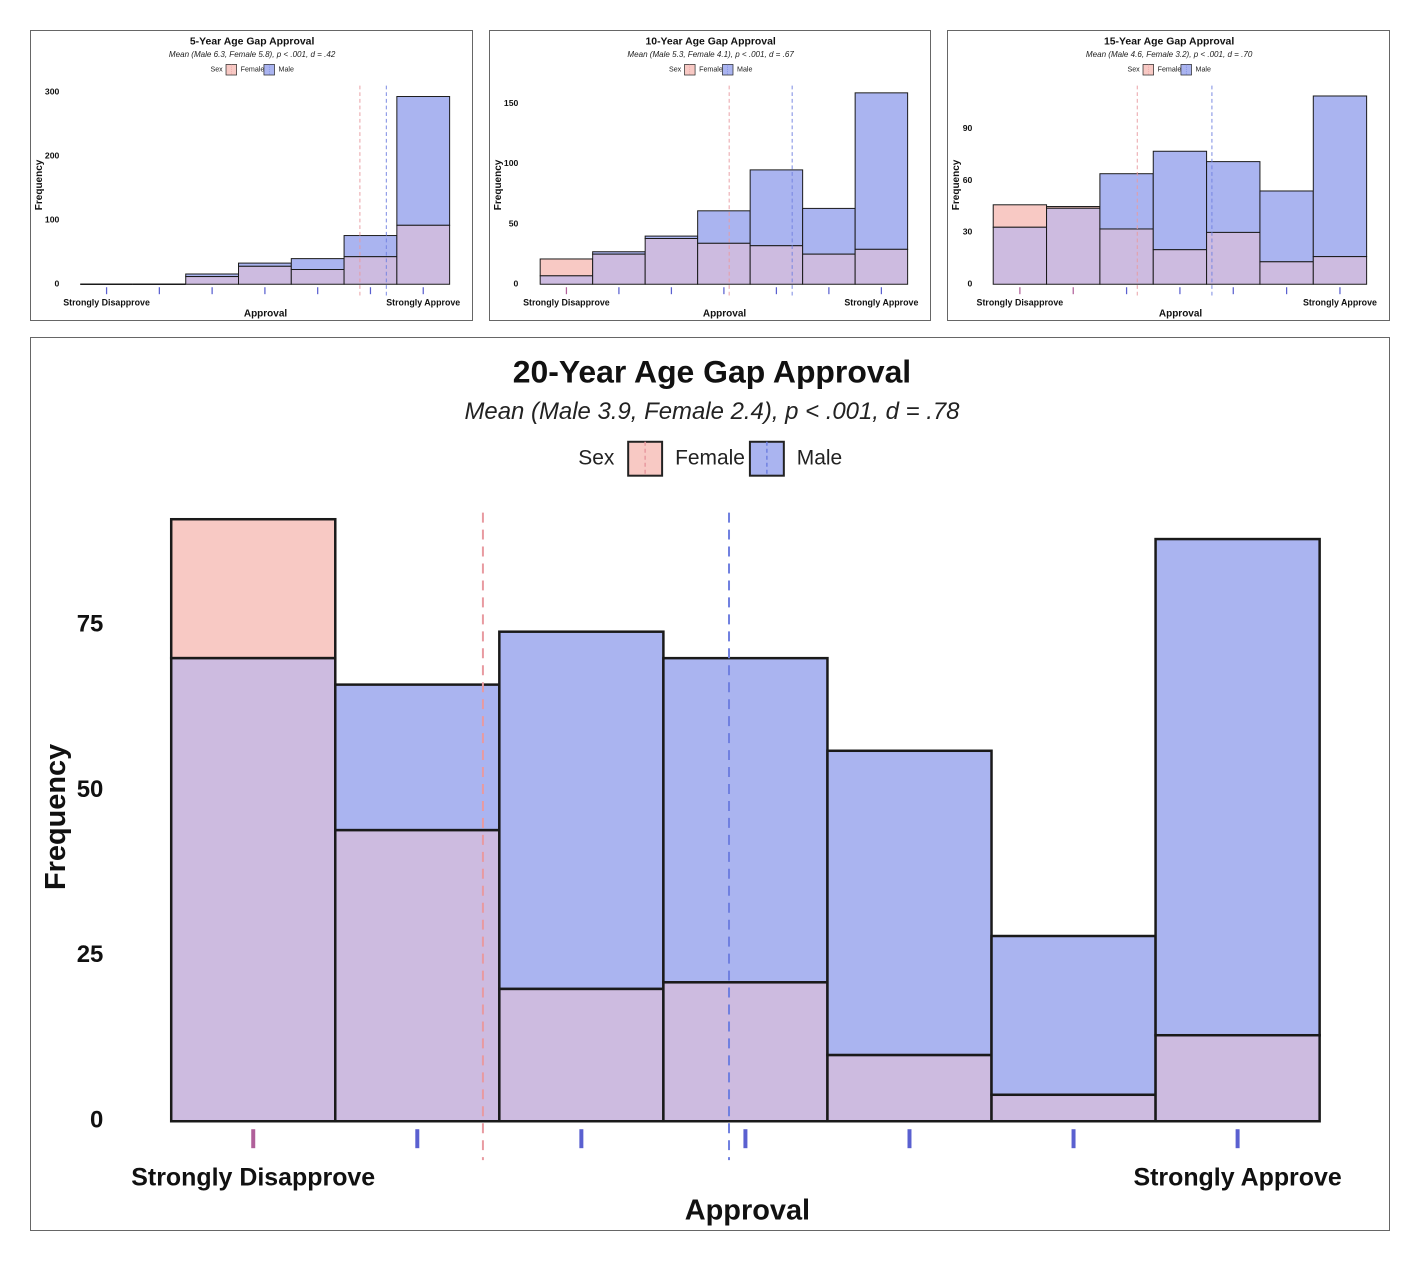 Image resolution: width=1416 pixels, height=1262 pixels. I want to click on y-tick-label: 25, so click(90, 954).